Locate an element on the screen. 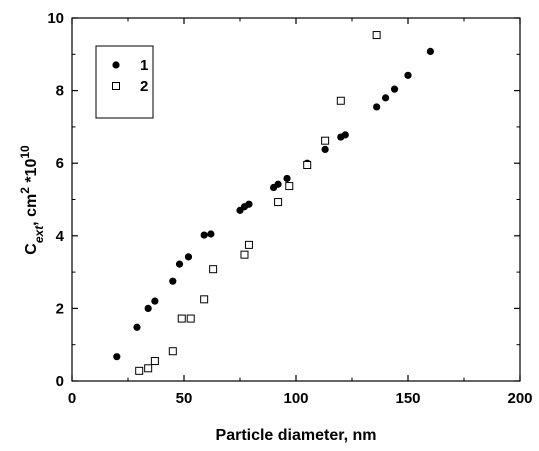  y-tick-label: 10 is located at coordinates (55, 18).